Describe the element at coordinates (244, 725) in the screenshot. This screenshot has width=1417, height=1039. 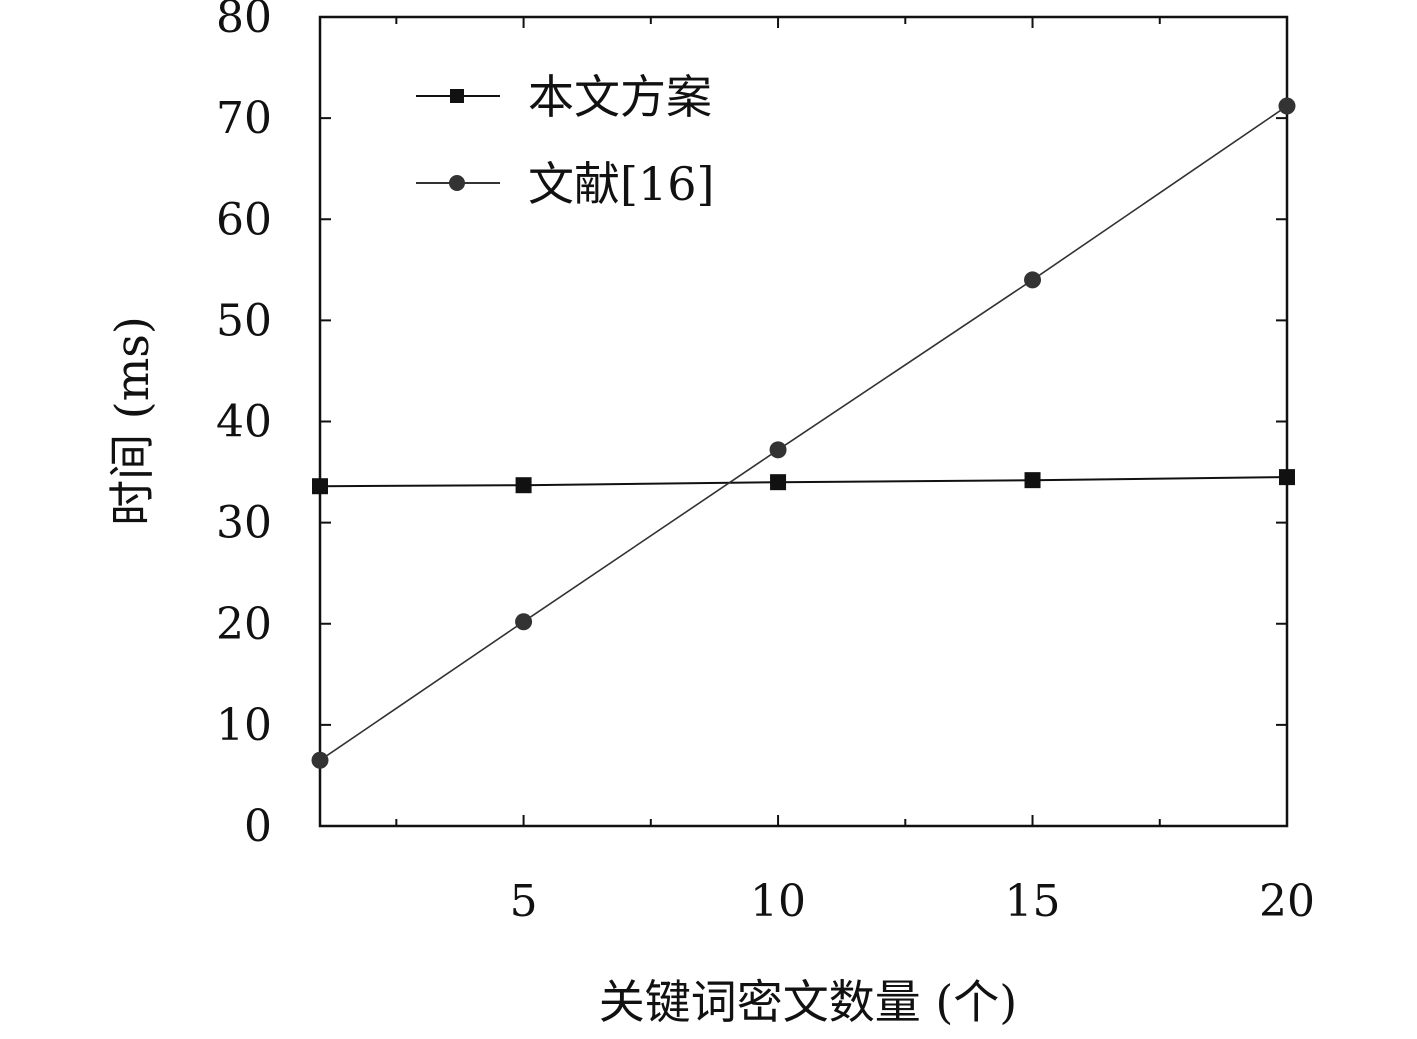
I see `y-tick-label: 10` at that location.